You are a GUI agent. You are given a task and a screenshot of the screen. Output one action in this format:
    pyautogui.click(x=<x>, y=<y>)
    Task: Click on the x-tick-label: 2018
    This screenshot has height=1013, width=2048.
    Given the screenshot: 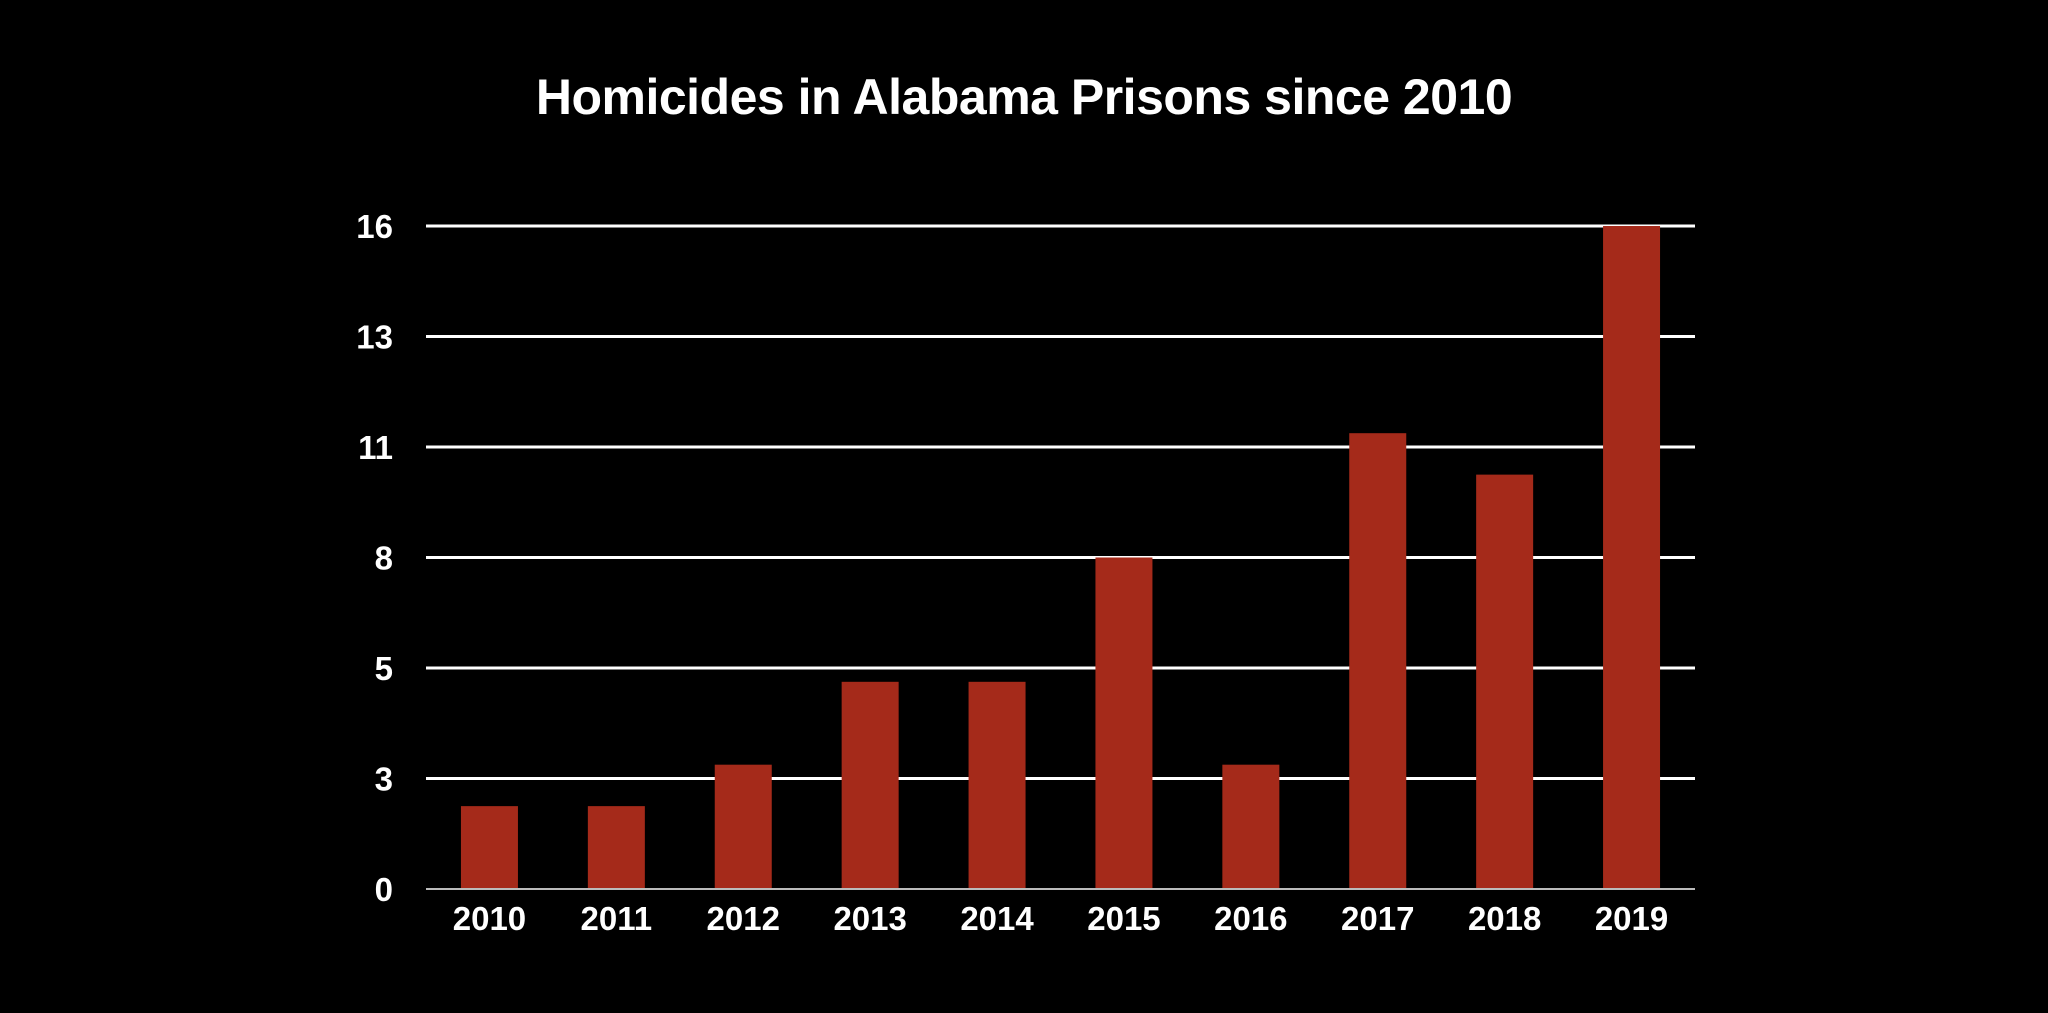 What is the action you would take?
    pyautogui.click(x=1504, y=918)
    